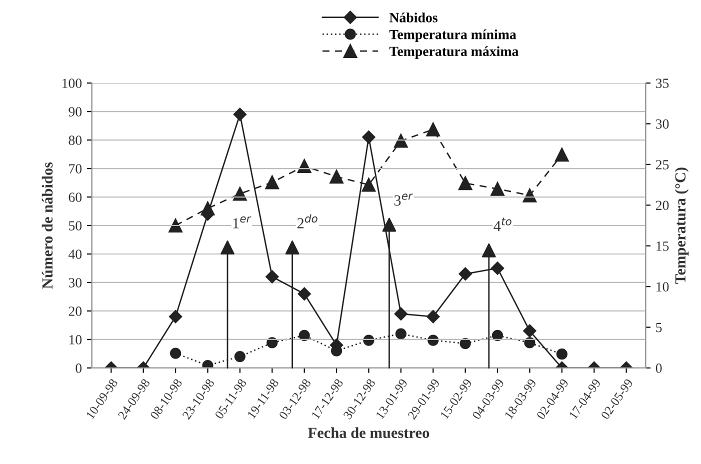 The image size is (701, 464). I want to click on y-tick-label: 0, so click(79, 368).